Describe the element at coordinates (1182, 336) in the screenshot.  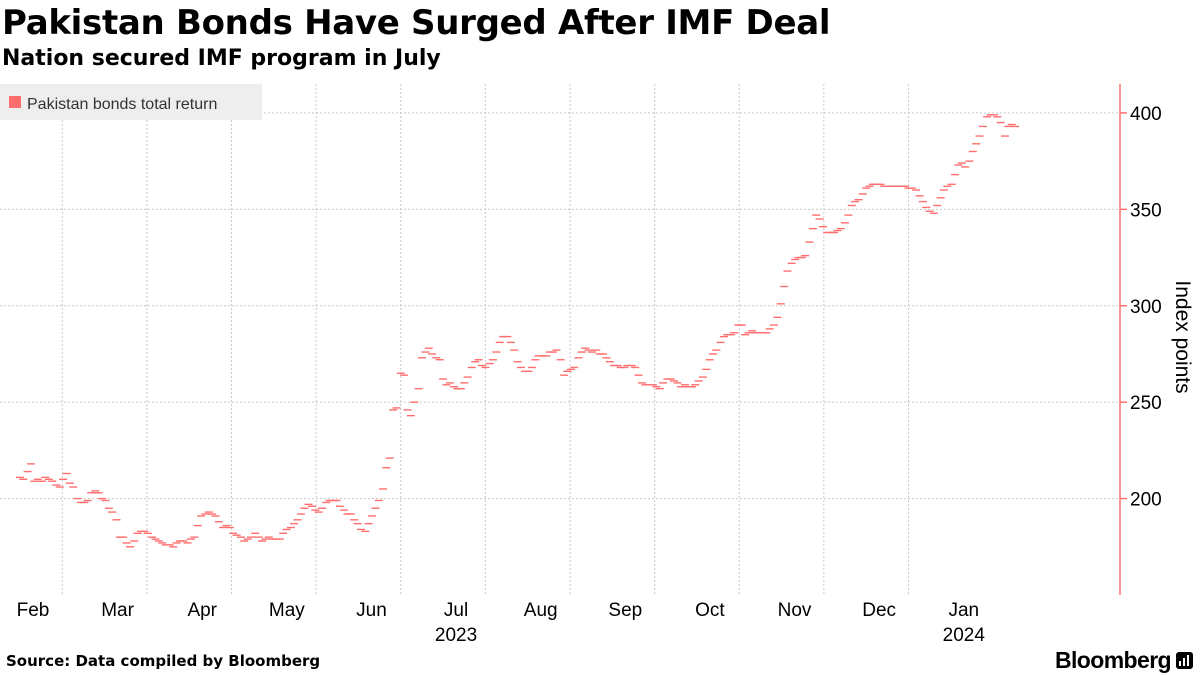
I see `y-axis-label: Index points` at that location.